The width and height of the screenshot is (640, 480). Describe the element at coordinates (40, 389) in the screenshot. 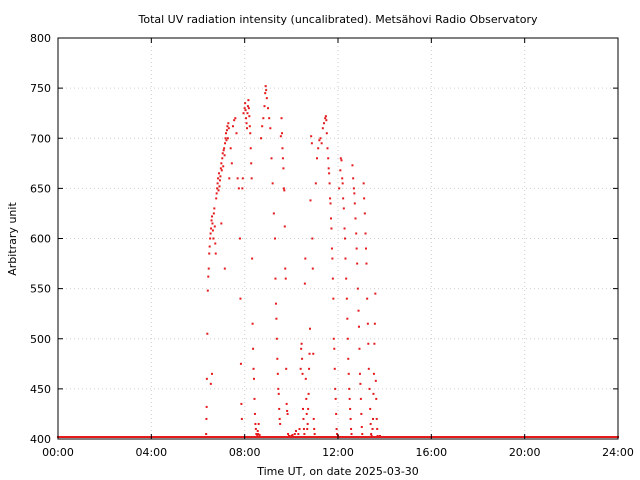

I see `y-tick-label: 450` at that location.